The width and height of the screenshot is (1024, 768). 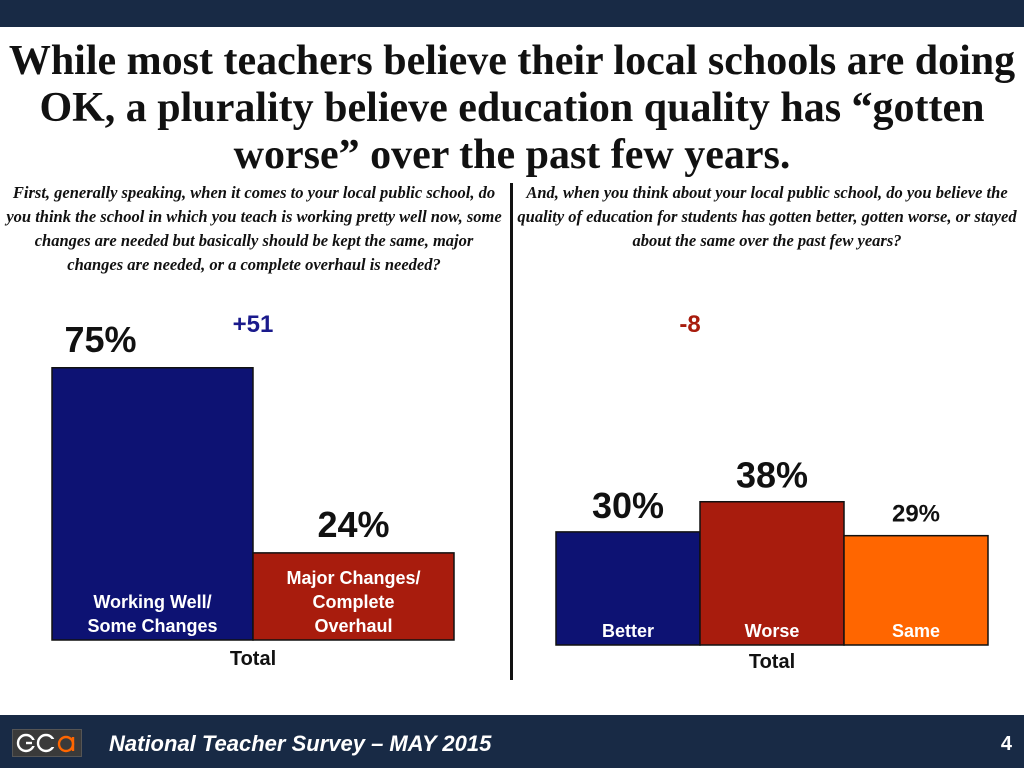 What do you see at coordinates (47, 743) in the screenshot?
I see `gqr-logo-icon` at bounding box center [47, 743].